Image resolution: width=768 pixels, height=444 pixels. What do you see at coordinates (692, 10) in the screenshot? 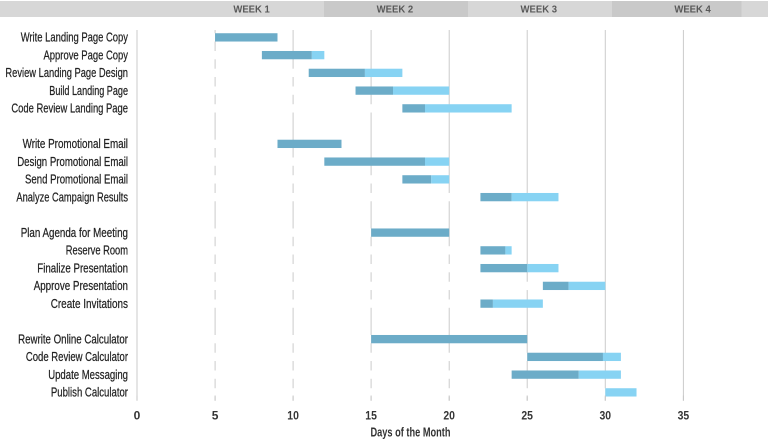
I see `svg-text: WEEK 4` at bounding box center [692, 10].